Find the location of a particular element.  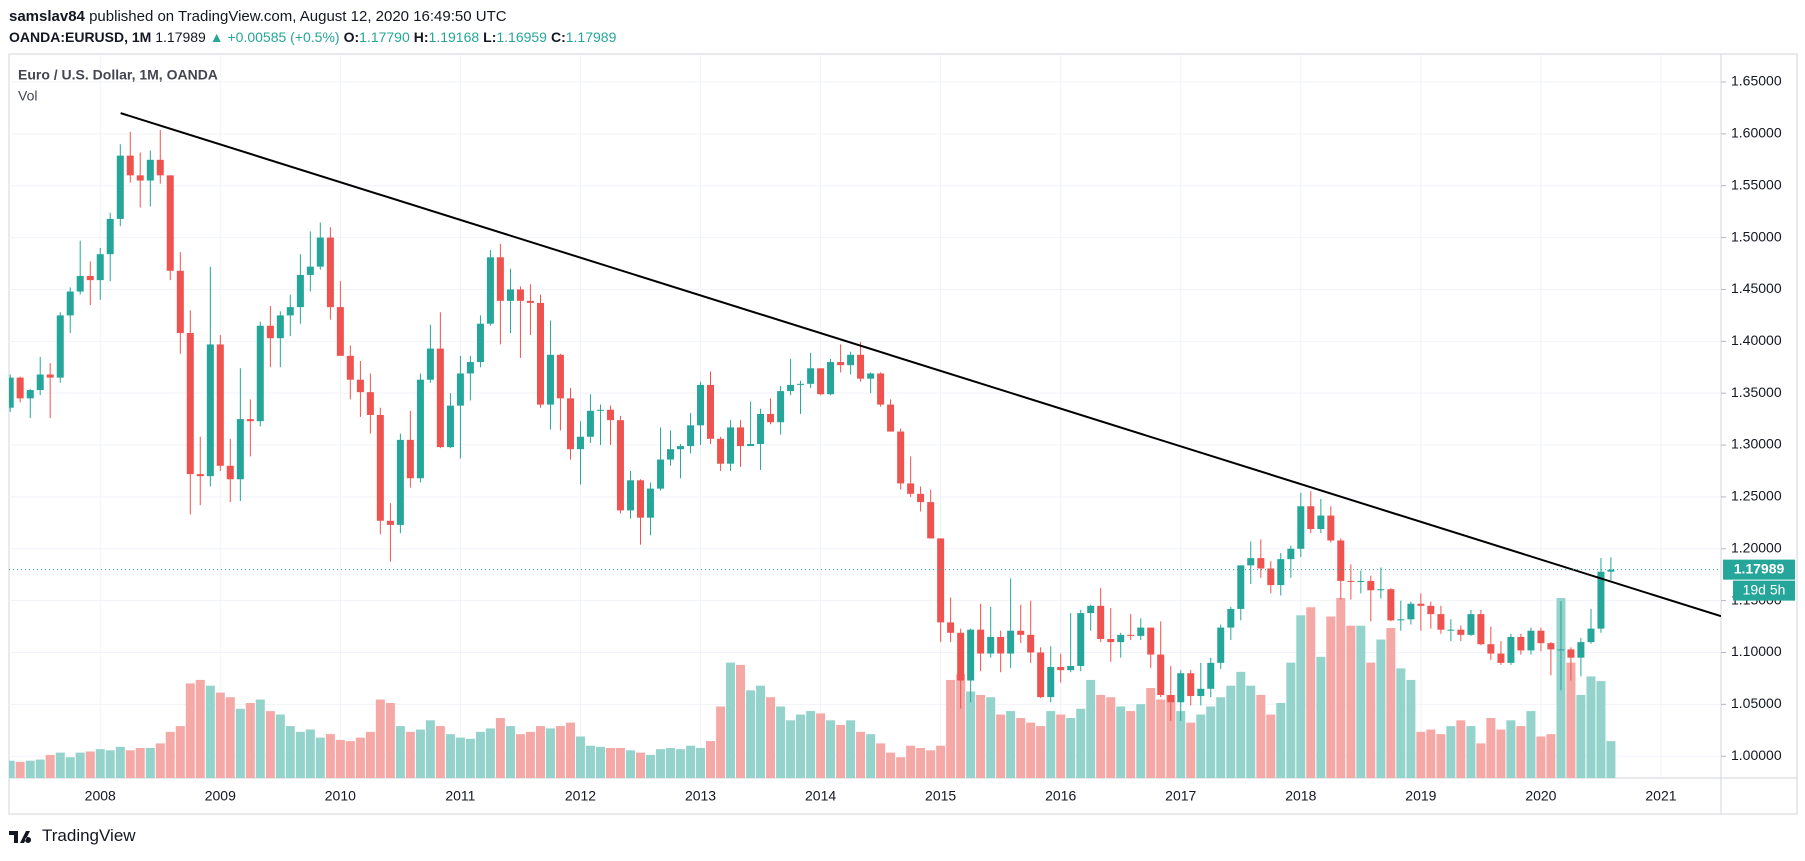

x-tick-label: 2013 is located at coordinates (700, 796).